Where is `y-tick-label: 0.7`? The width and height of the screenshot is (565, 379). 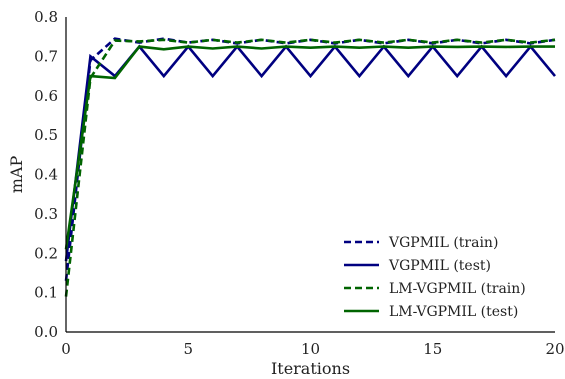 y-tick-label: 0.7 is located at coordinates (46, 56).